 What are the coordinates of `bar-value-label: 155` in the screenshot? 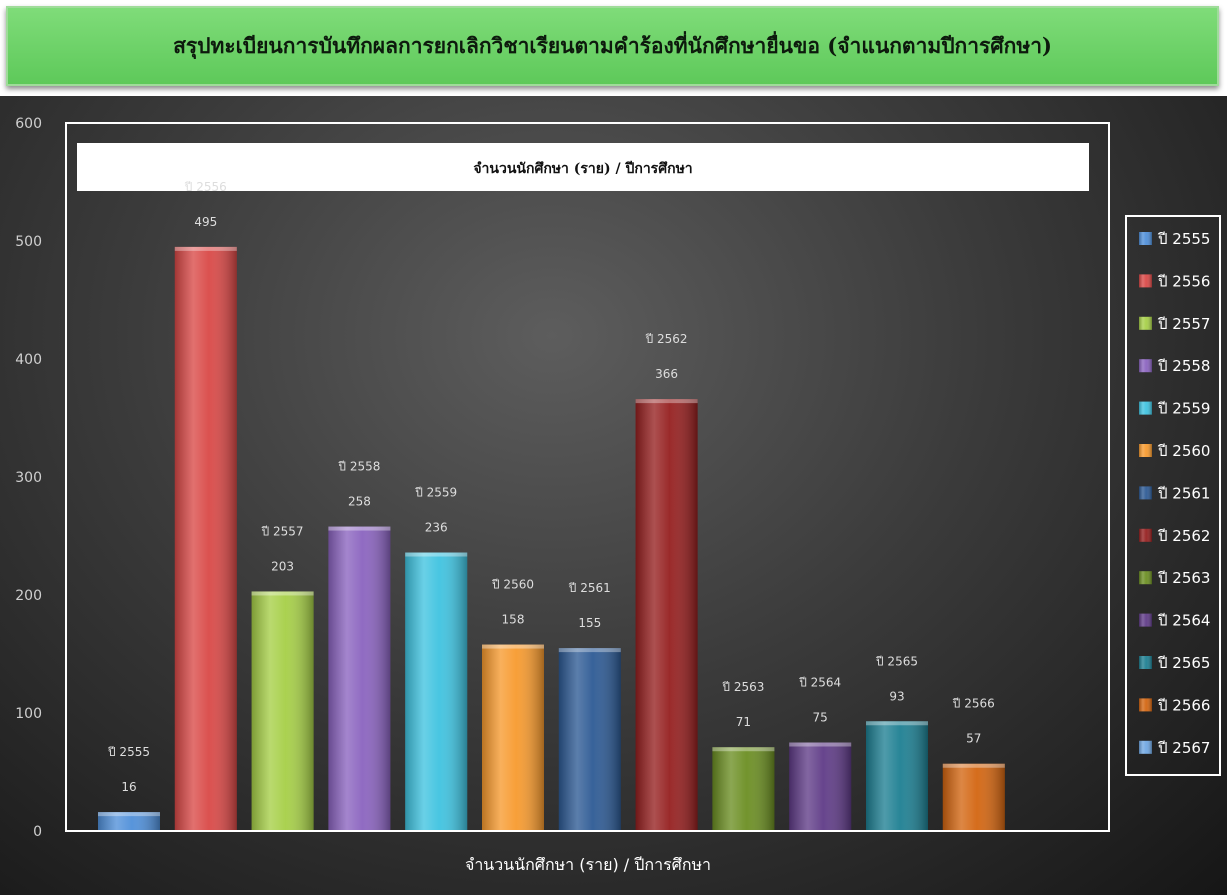 It's located at (589, 623).